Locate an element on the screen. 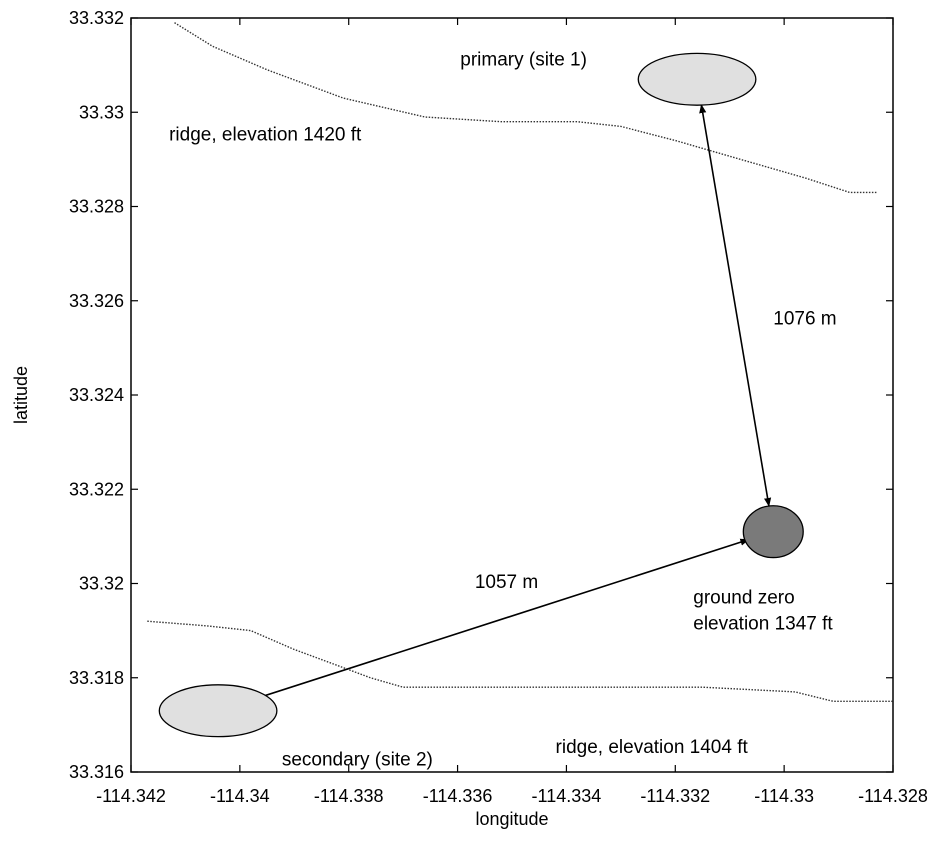 This screenshot has width=938, height=841. x-tick-label: -114.342 is located at coordinates (131, 796).